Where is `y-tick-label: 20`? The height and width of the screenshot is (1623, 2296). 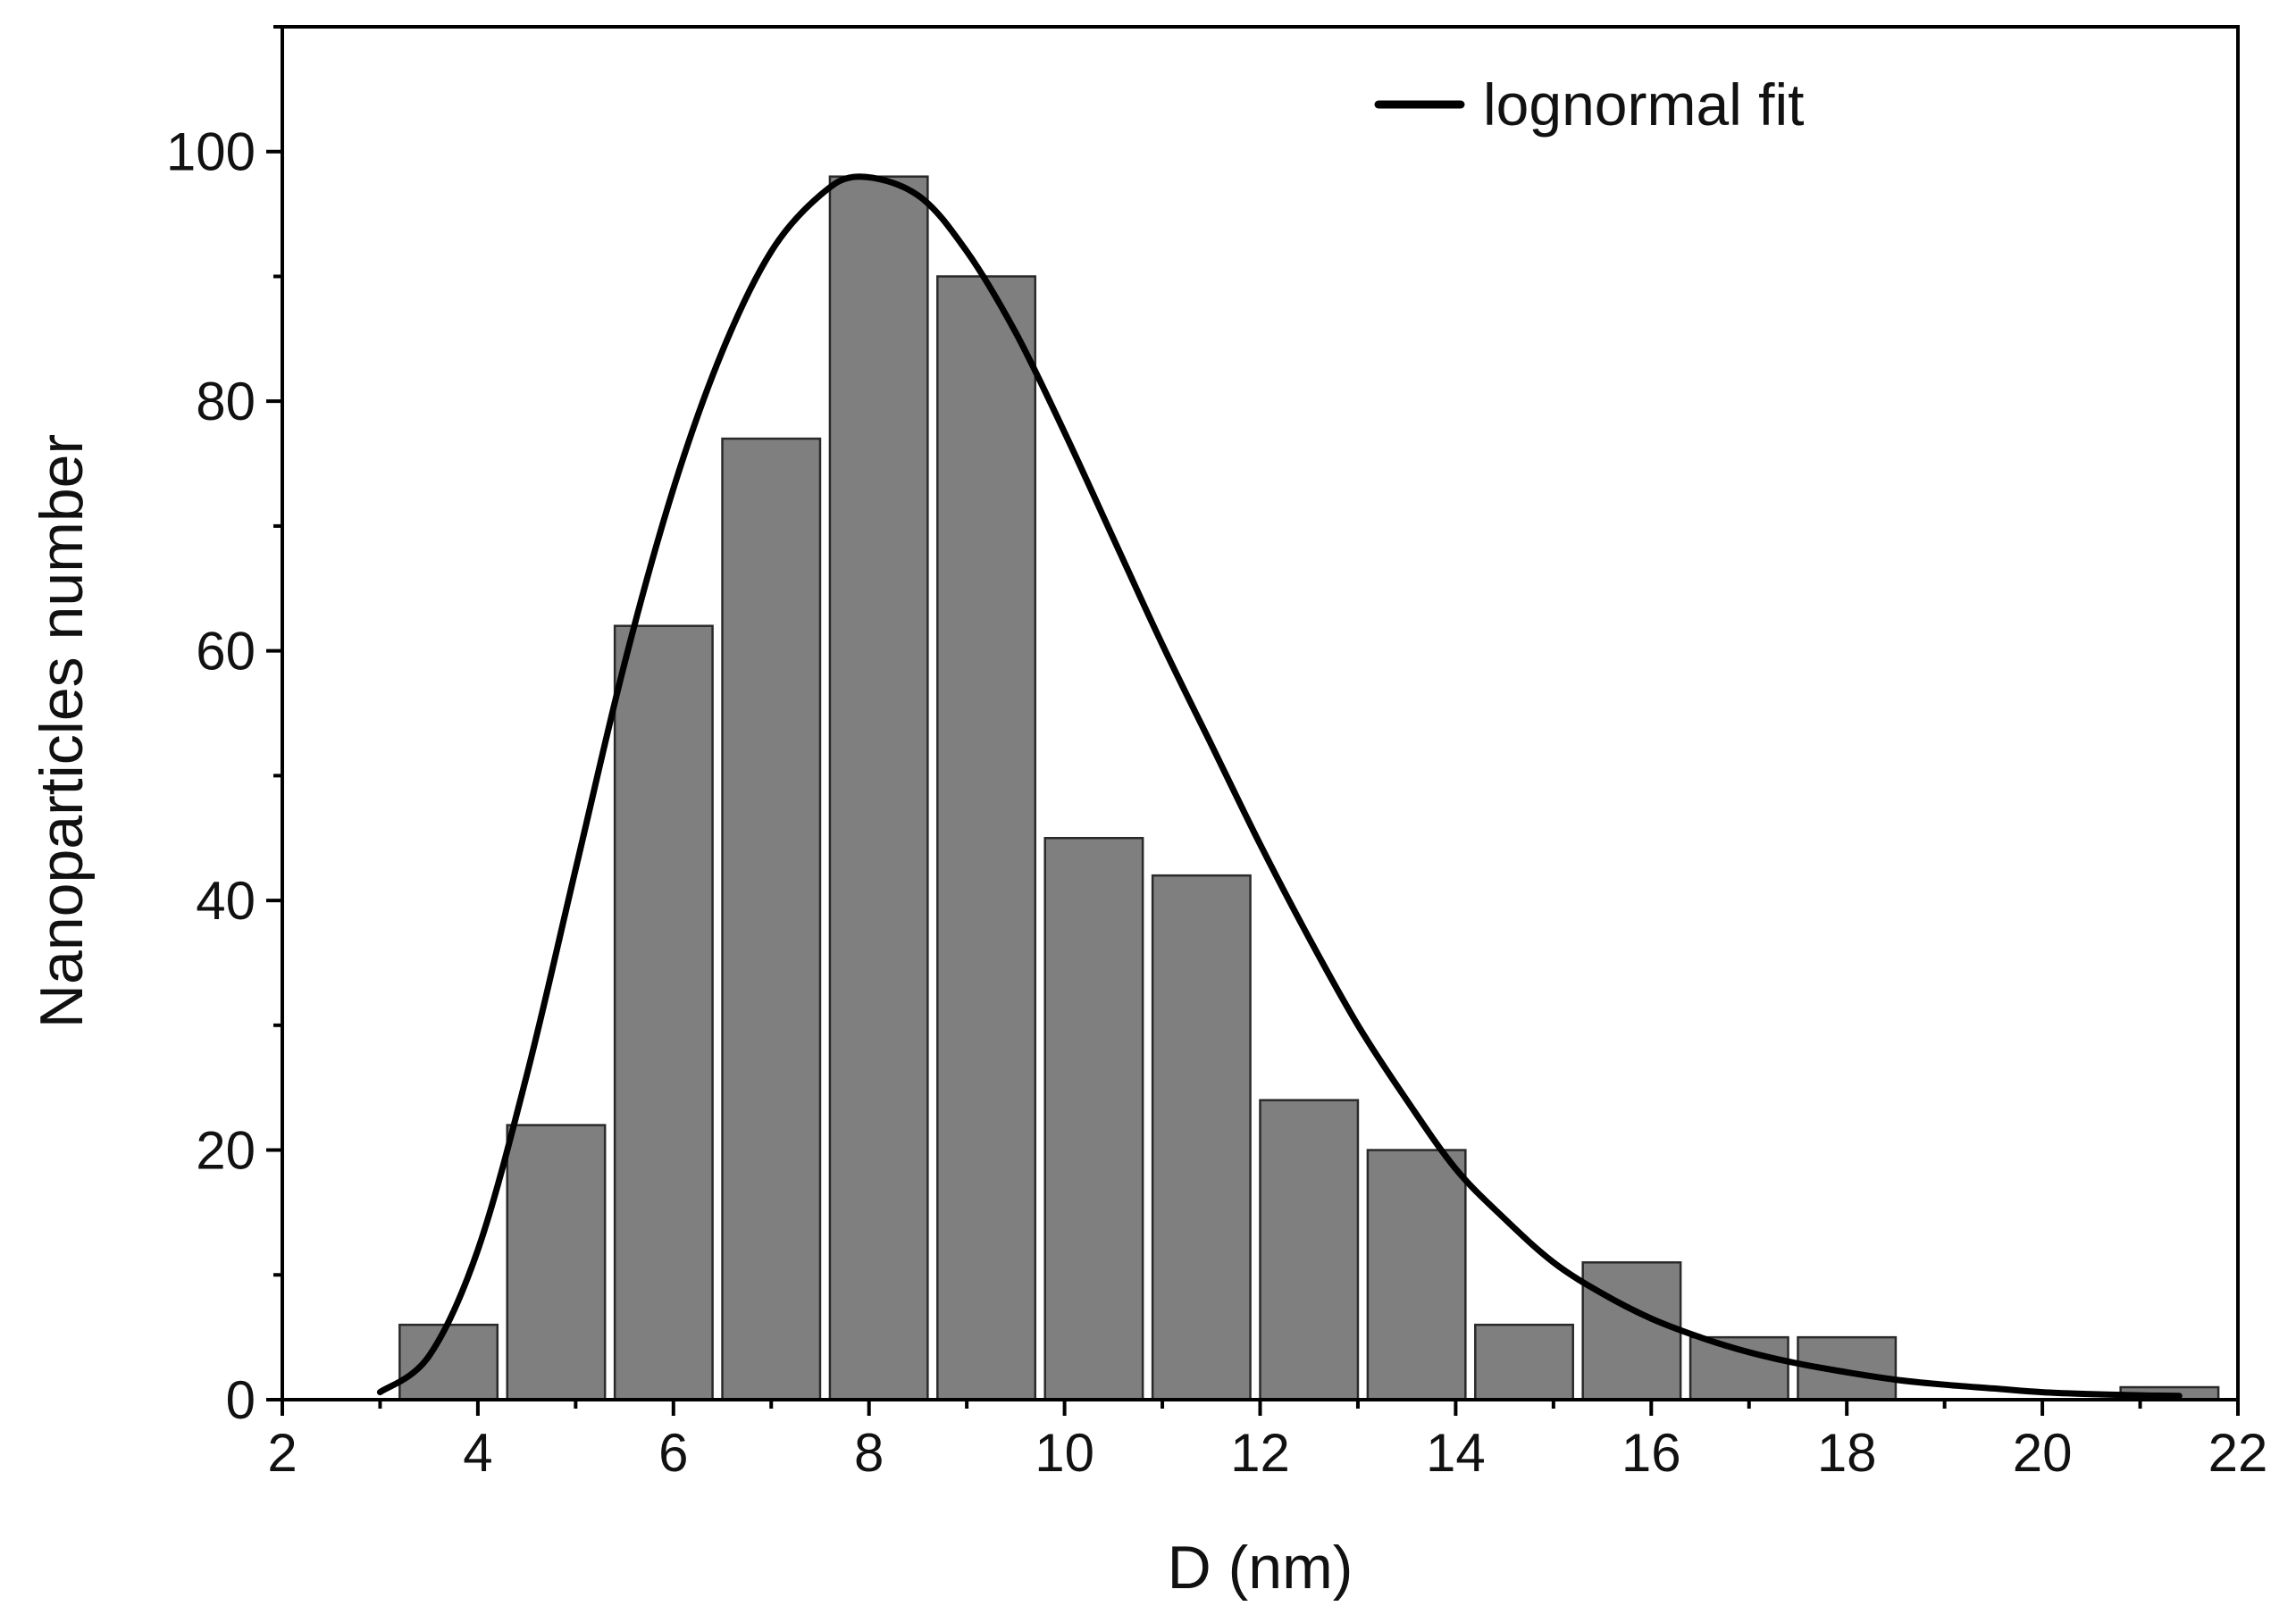
y-tick-label: 20 is located at coordinates (226, 1151).